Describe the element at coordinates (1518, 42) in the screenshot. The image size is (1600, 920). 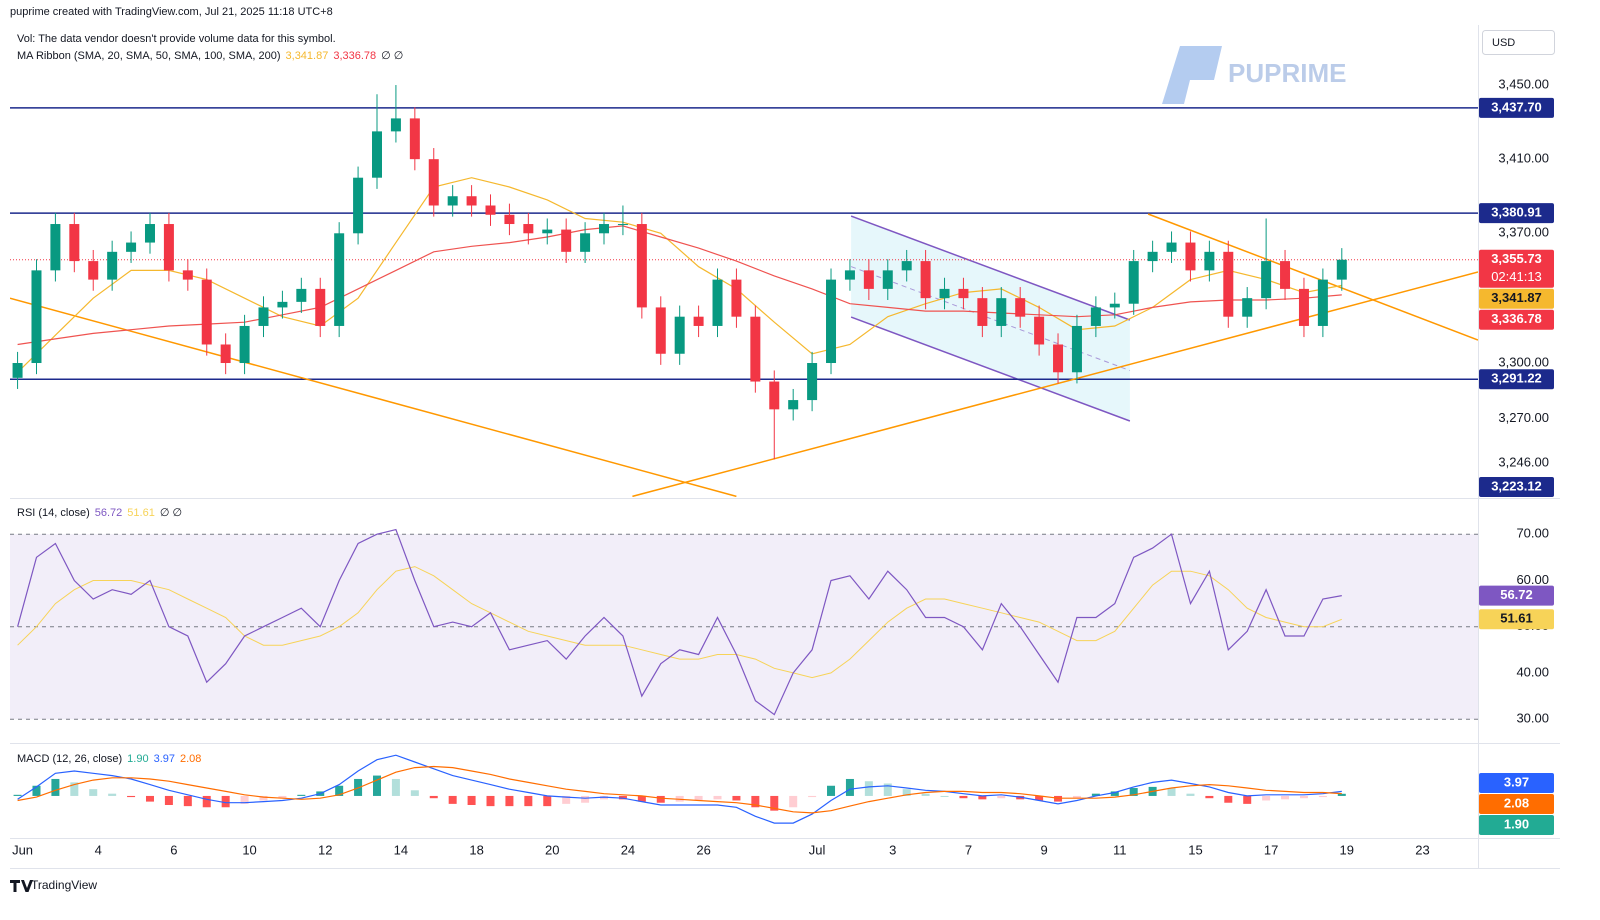
I see `currency-box` at that location.